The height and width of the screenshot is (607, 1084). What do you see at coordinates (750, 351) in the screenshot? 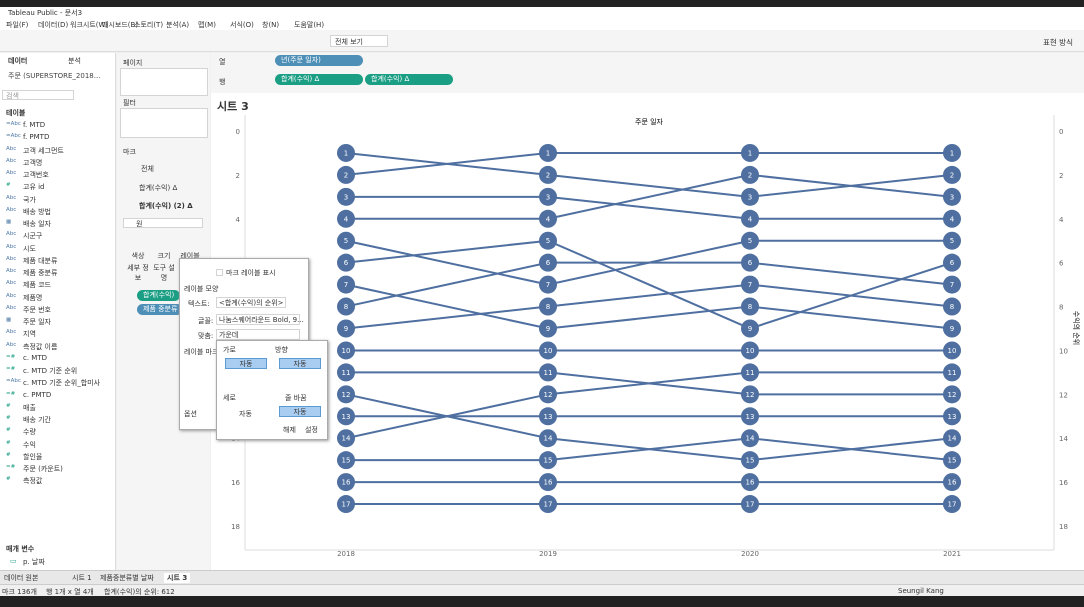
I see `rank-label: 10` at bounding box center [750, 351].